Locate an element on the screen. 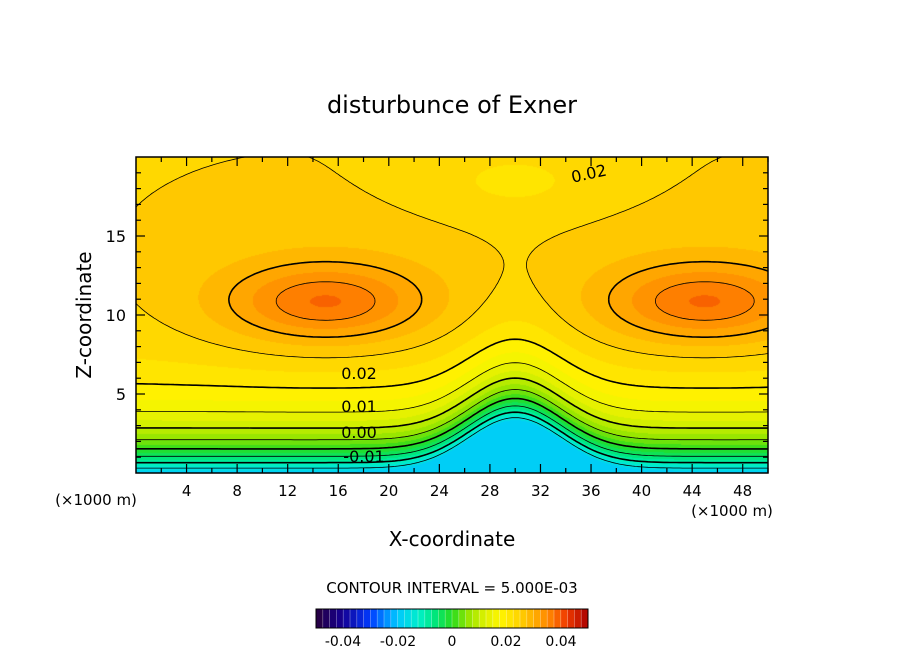 The width and height of the screenshot is (904, 654). x-unit-label: (×1000 m) is located at coordinates (732, 511).